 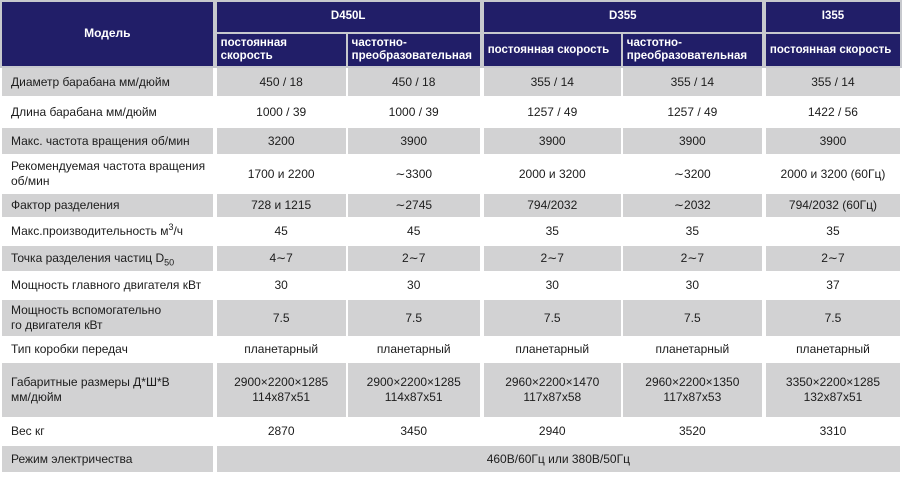 What do you see at coordinates (557, 459) in the screenshot?
I see `cell-value-span: 460В/60Гц или 380В/50Гц` at bounding box center [557, 459].